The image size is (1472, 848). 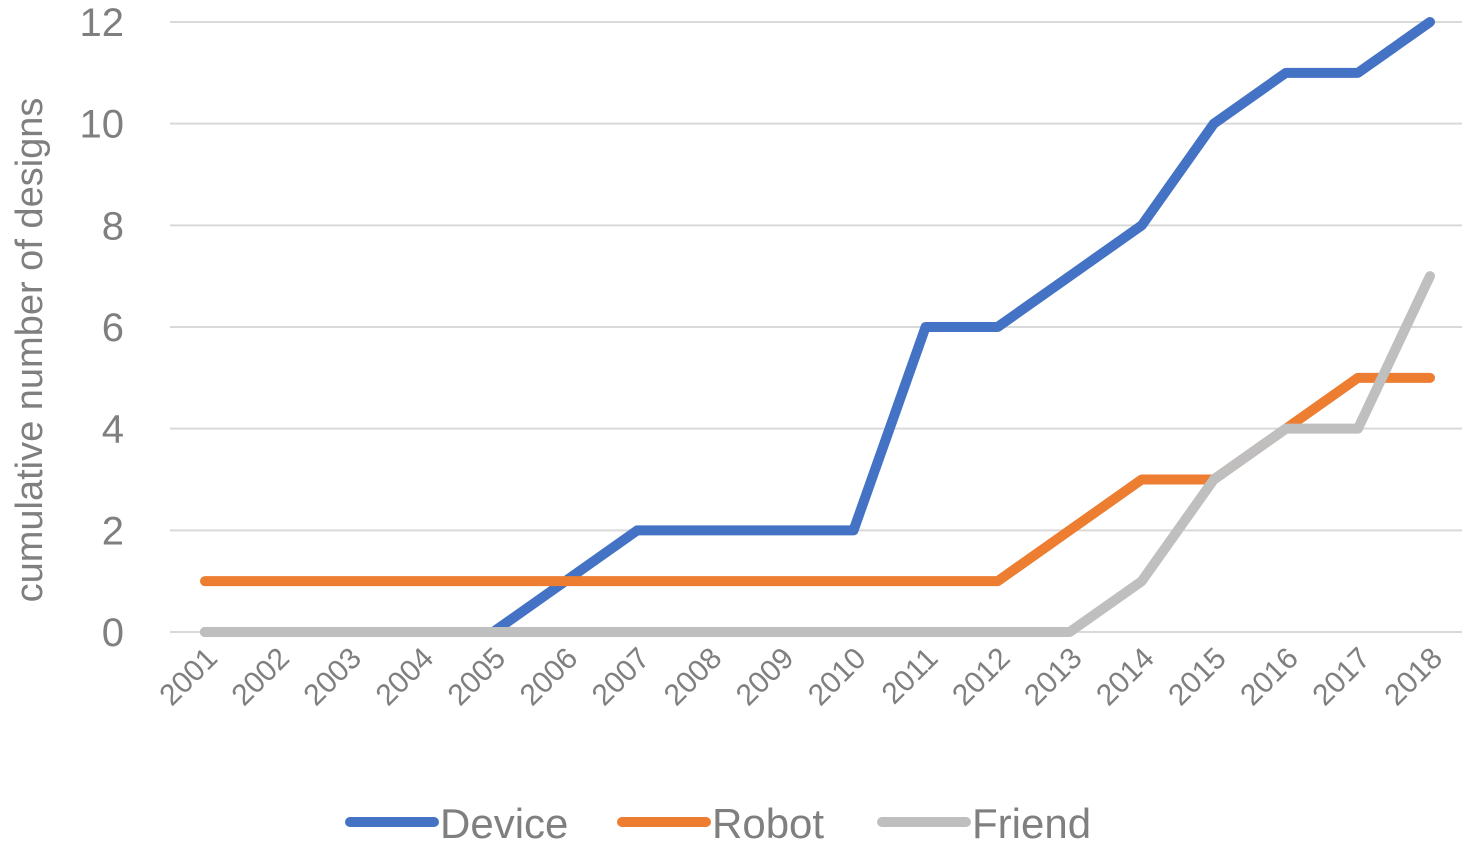 What do you see at coordinates (621, 677) in the screenshot?
I see `x-tick-label: 2007` at bounding box center [621, 677].